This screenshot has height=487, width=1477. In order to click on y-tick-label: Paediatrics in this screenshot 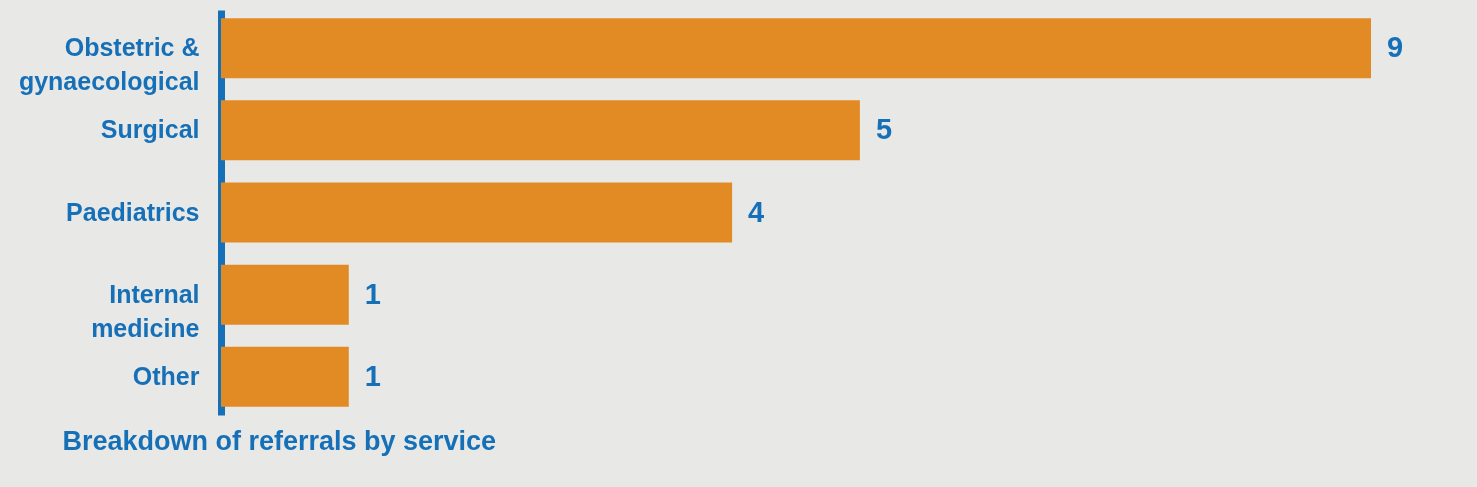, I will do `click(133, 211)`.